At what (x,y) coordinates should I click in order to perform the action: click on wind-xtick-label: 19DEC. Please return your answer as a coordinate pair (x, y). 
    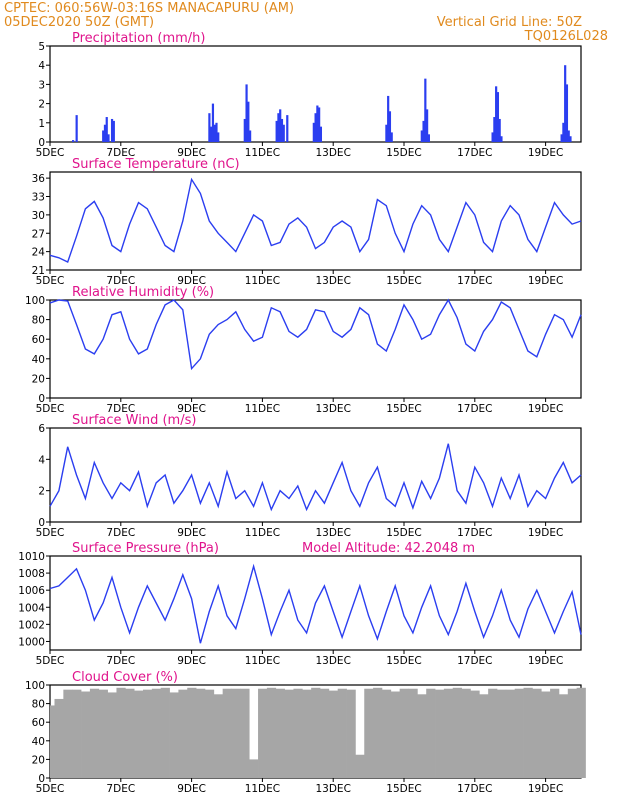
    Looking at the image, I should click on (545, 533).